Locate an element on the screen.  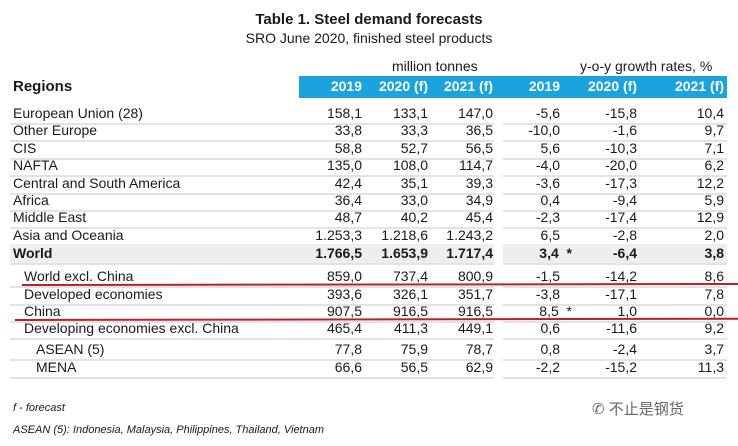
watermark: ✆ 不止是钢货 is located at coordinates (638, 408).